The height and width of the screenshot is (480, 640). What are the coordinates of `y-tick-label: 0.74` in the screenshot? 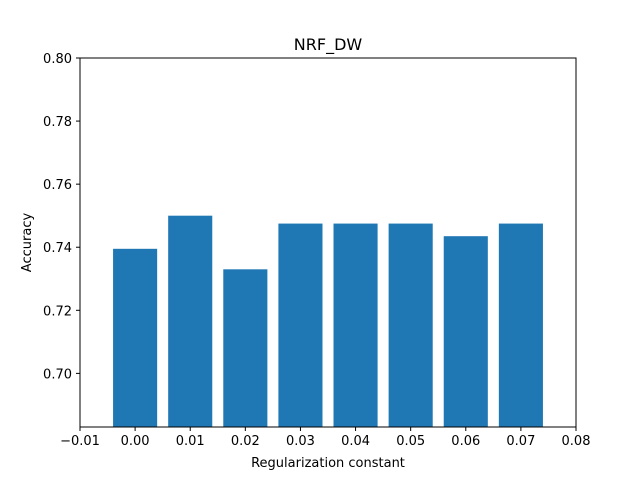 It's located at (57, 248).